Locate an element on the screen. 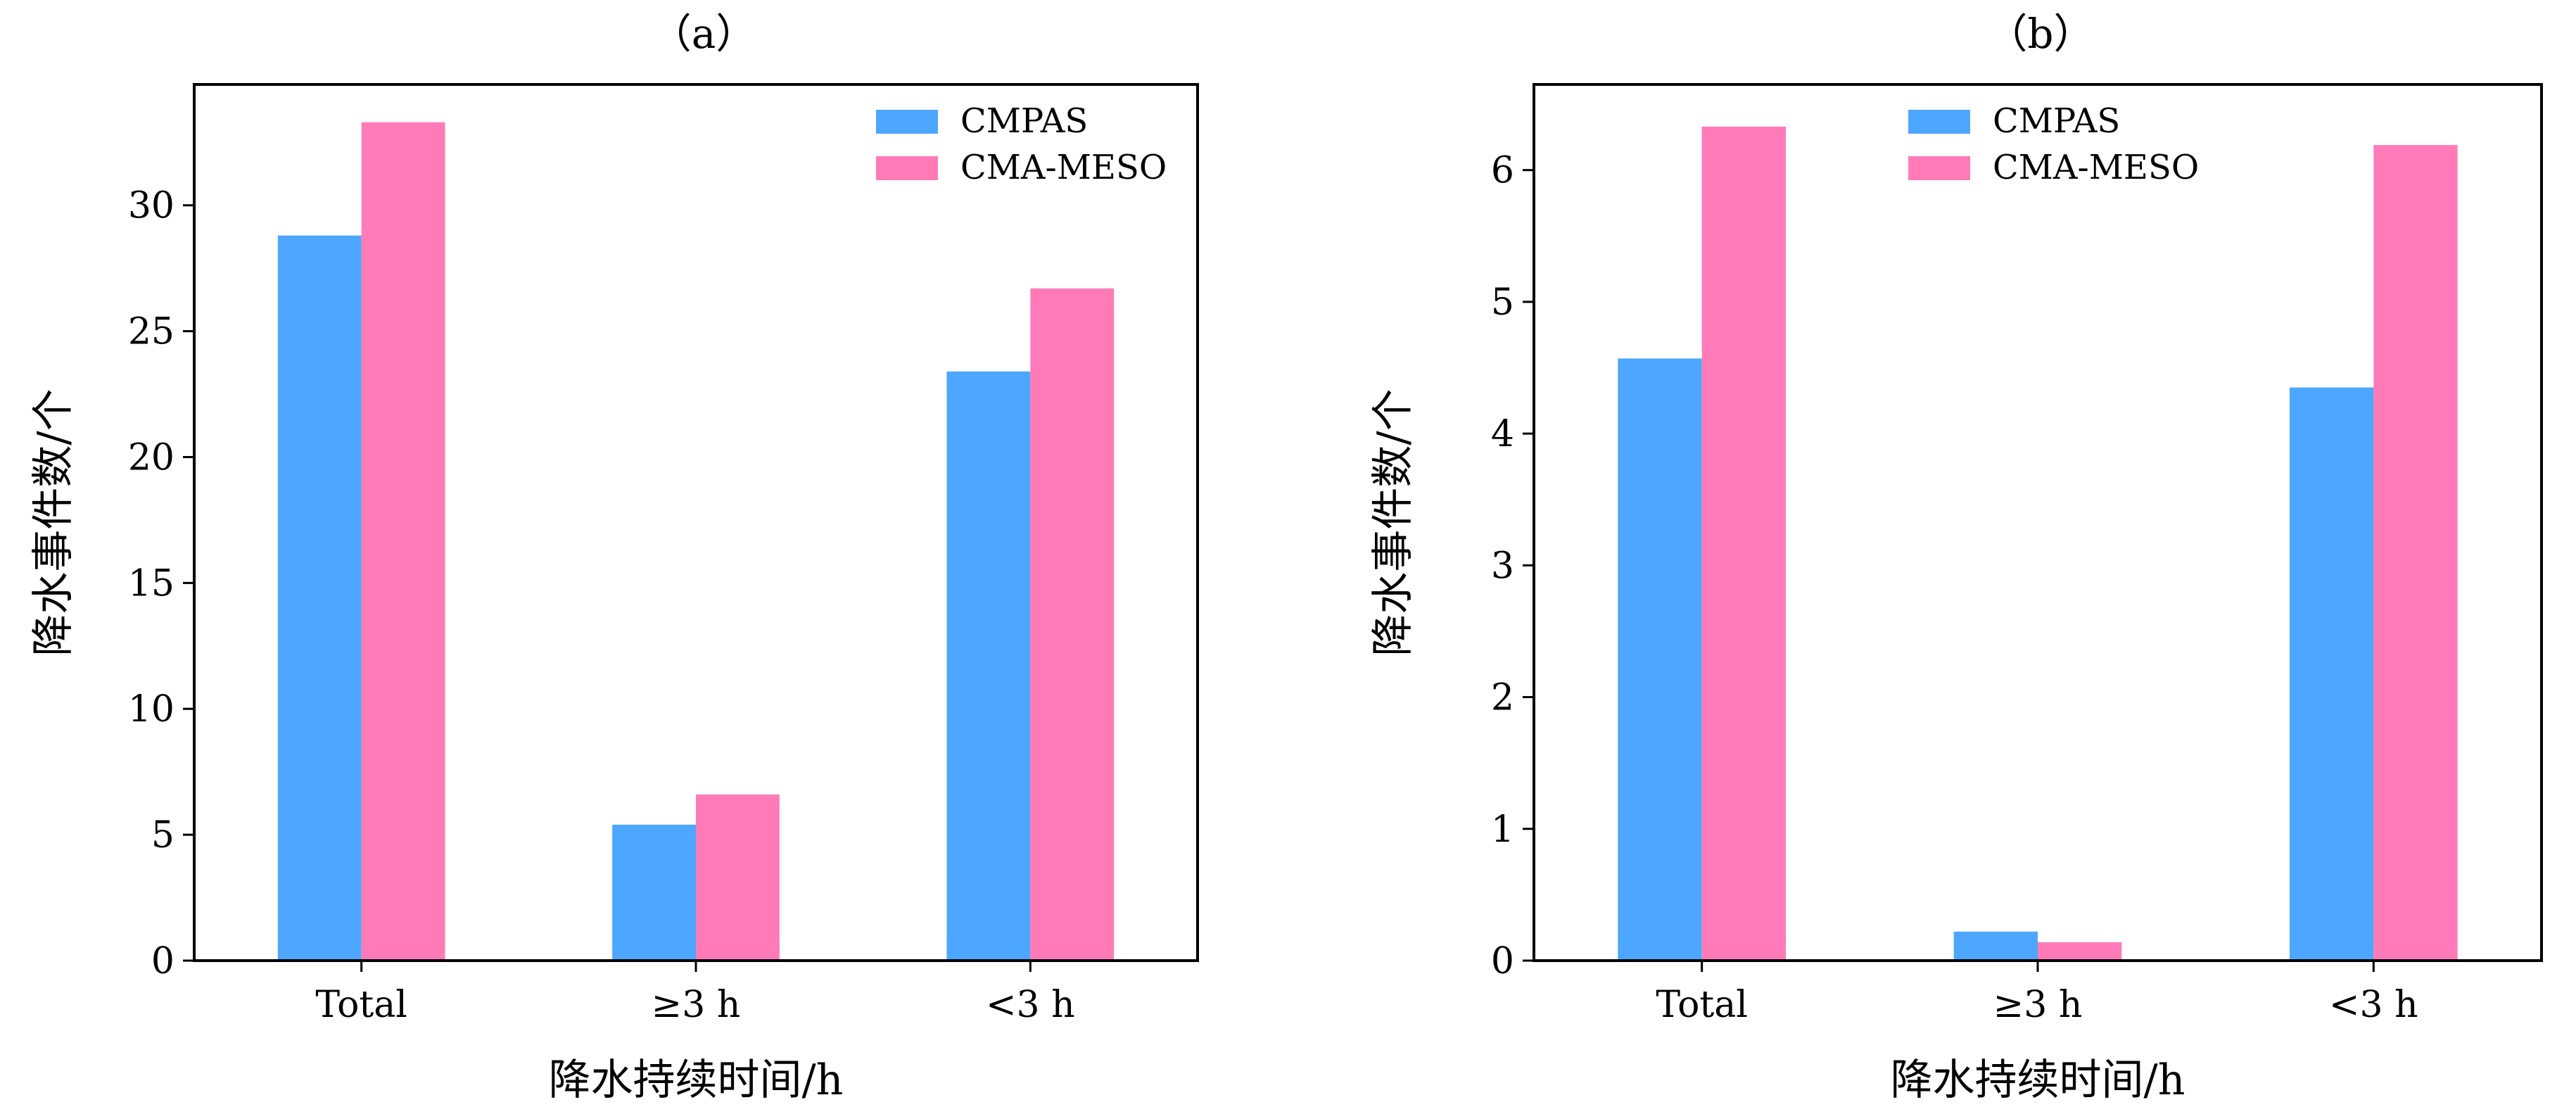 Image resolution: width=2576 pixels, height=1107 pixels. y-tick-label: 10 is located at coordinates (151, 709).